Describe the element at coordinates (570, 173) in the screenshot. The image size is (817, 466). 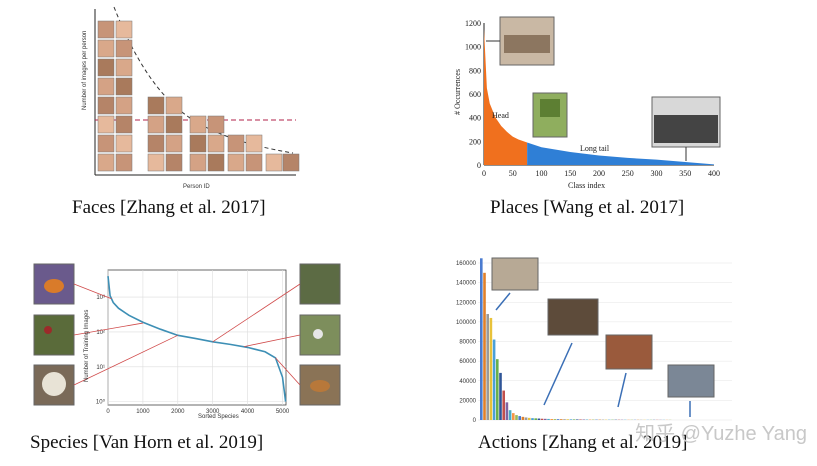
I see `places-xtick: 150` at that location.